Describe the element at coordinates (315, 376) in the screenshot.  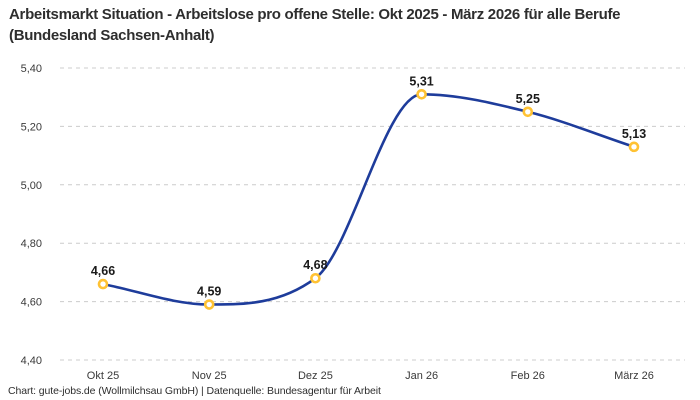
I see `x-axis-label: Dez 25` at that location.